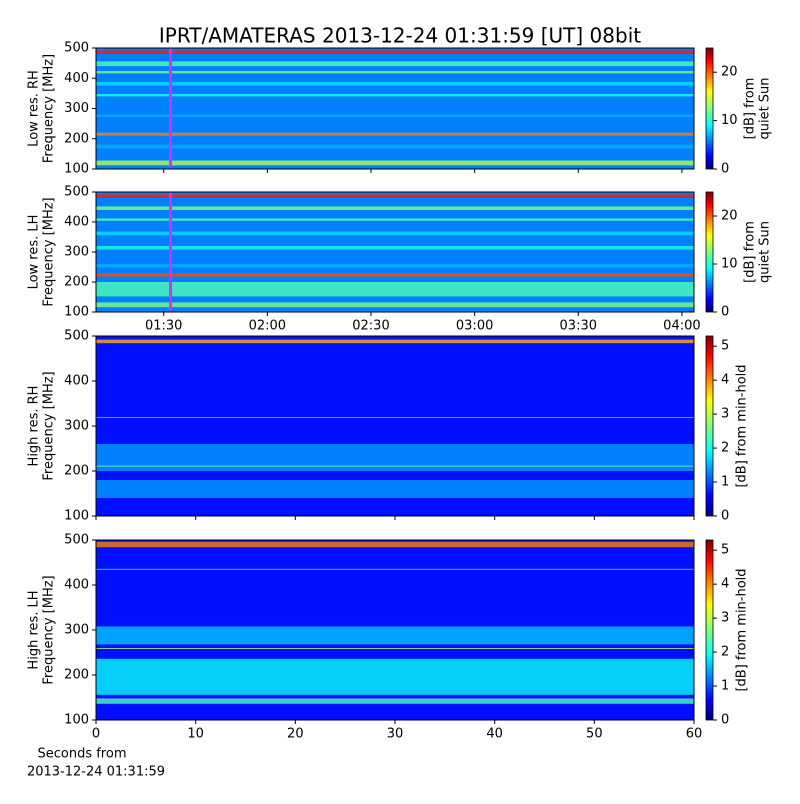  What do you see at coordinates (694, 734) in the screenshot?
I see `x-tick-label: 60` at bounding box center [694, 734].